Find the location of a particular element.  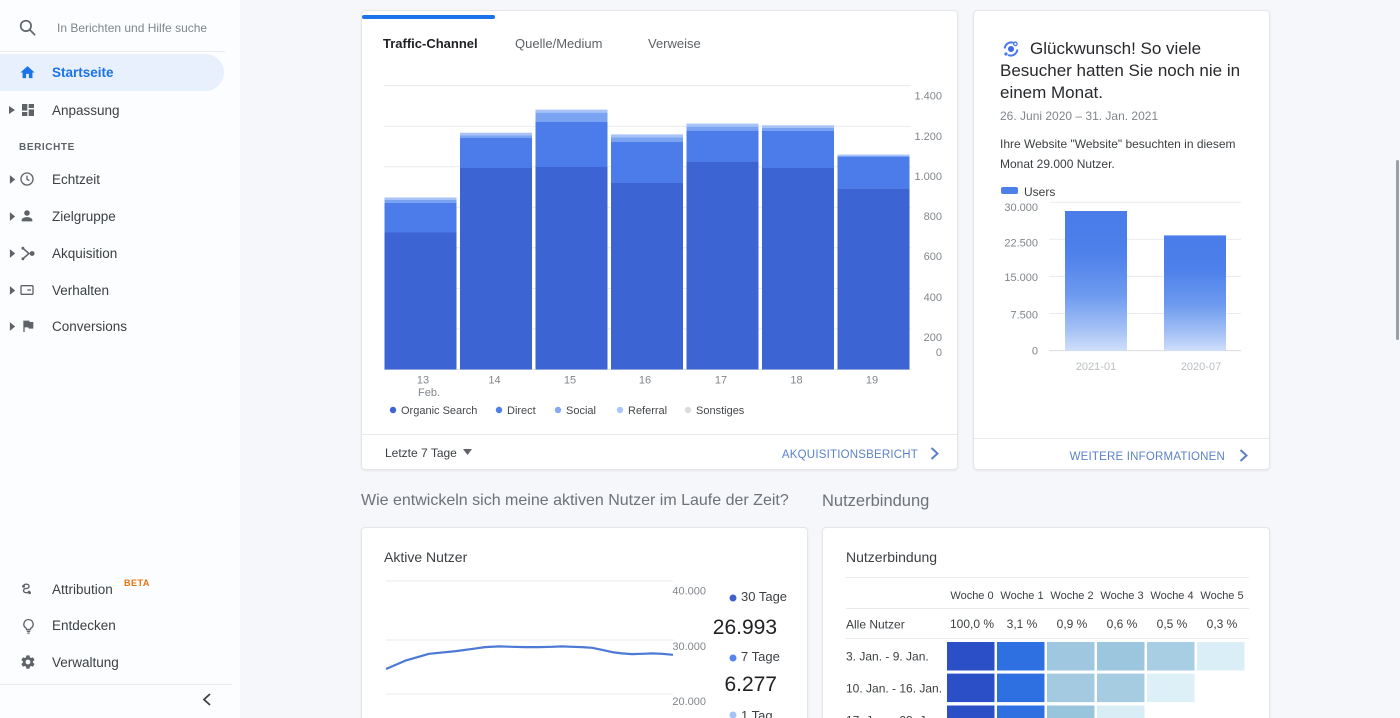

svg-text: 0,3 % is located at coordinates (1222, 624).